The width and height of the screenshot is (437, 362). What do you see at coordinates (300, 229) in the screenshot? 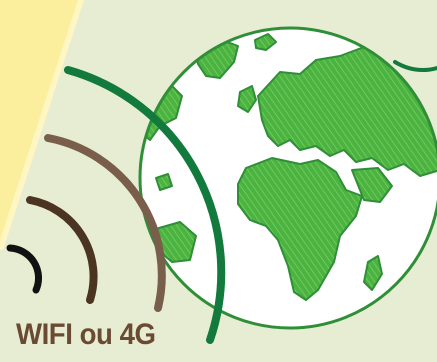
I see `landmass-africa` at bounding box center [300, 229].